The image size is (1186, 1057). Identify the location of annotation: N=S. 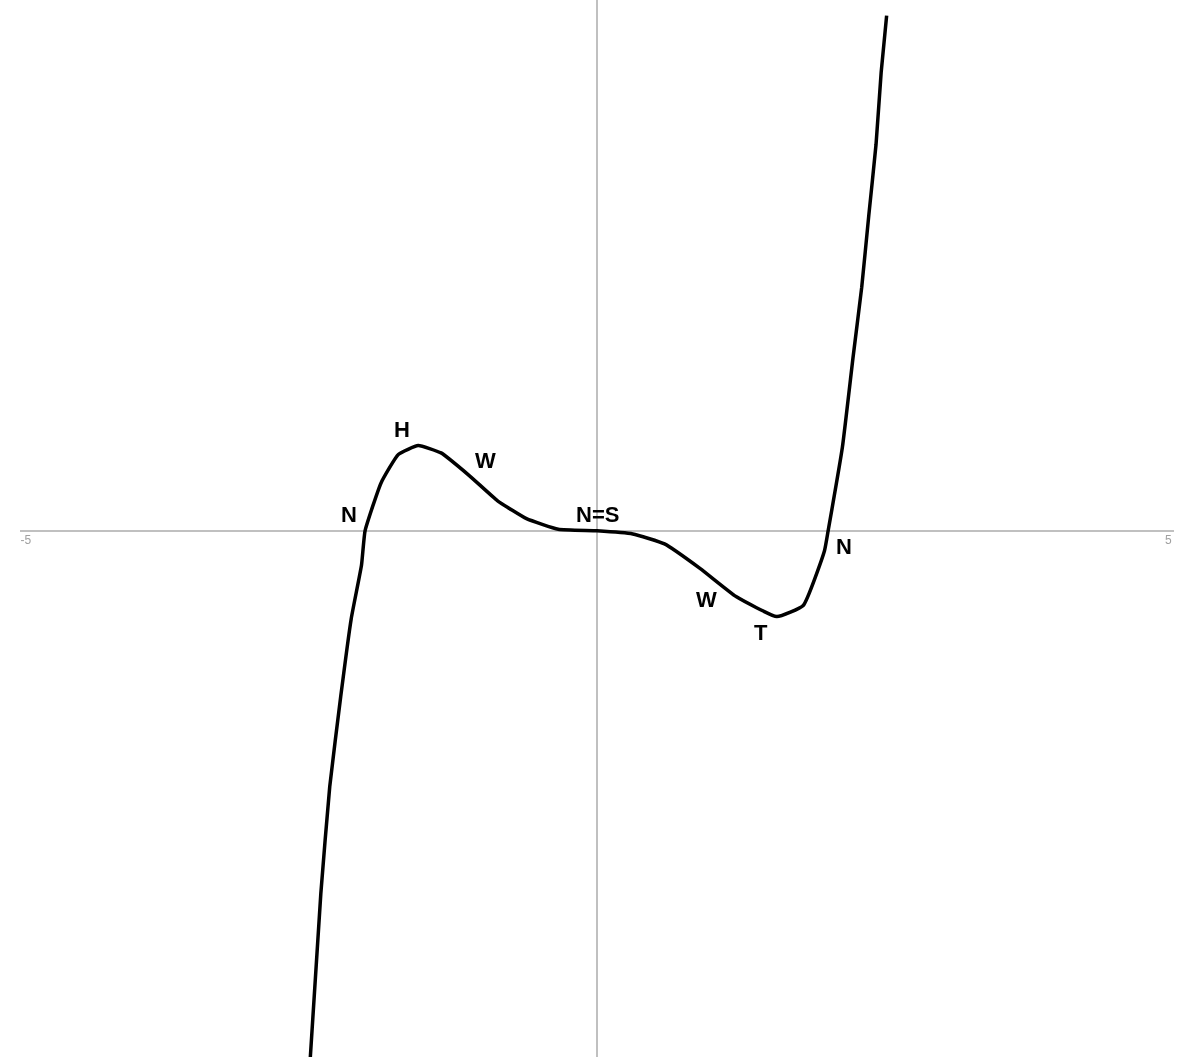
(598, 514).